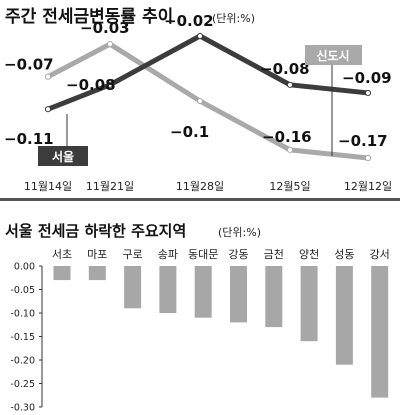 The width and height of the screenshot is (400, 415). Describe the element at coordinates (285, 69) in the screenshot. I see `value-label-seoul-3: −0.08` at that location.